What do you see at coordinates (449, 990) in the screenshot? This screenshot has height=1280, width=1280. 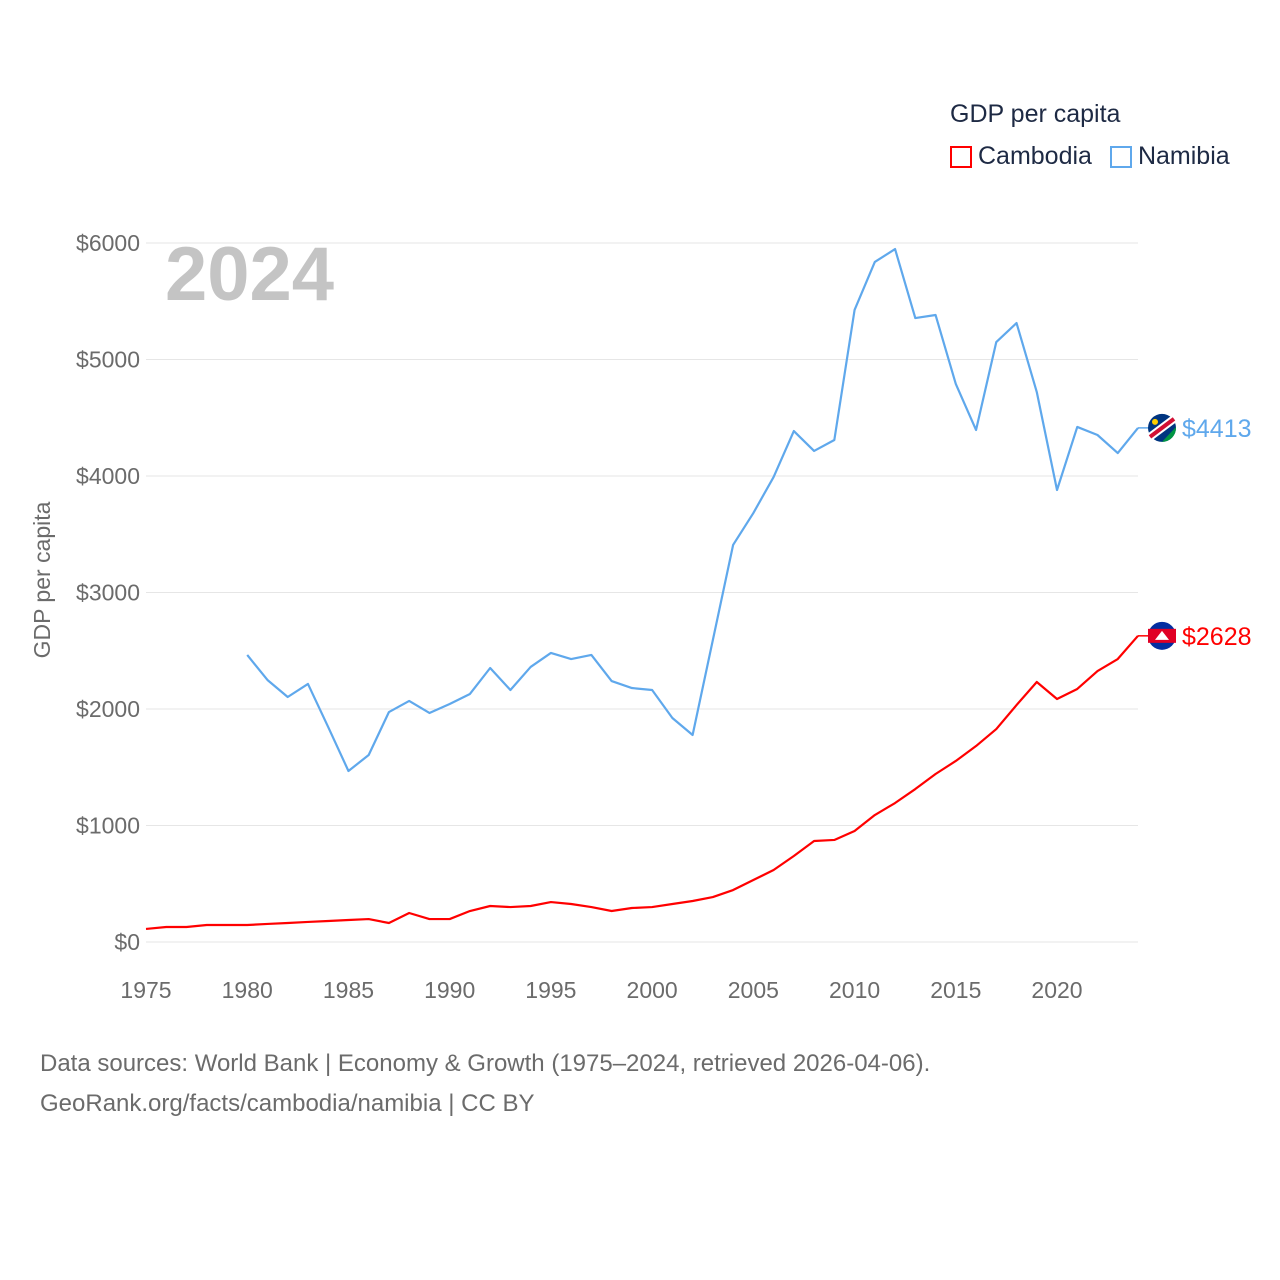 I see `x-tick-label: 1990` at bounding box center [449, 990].